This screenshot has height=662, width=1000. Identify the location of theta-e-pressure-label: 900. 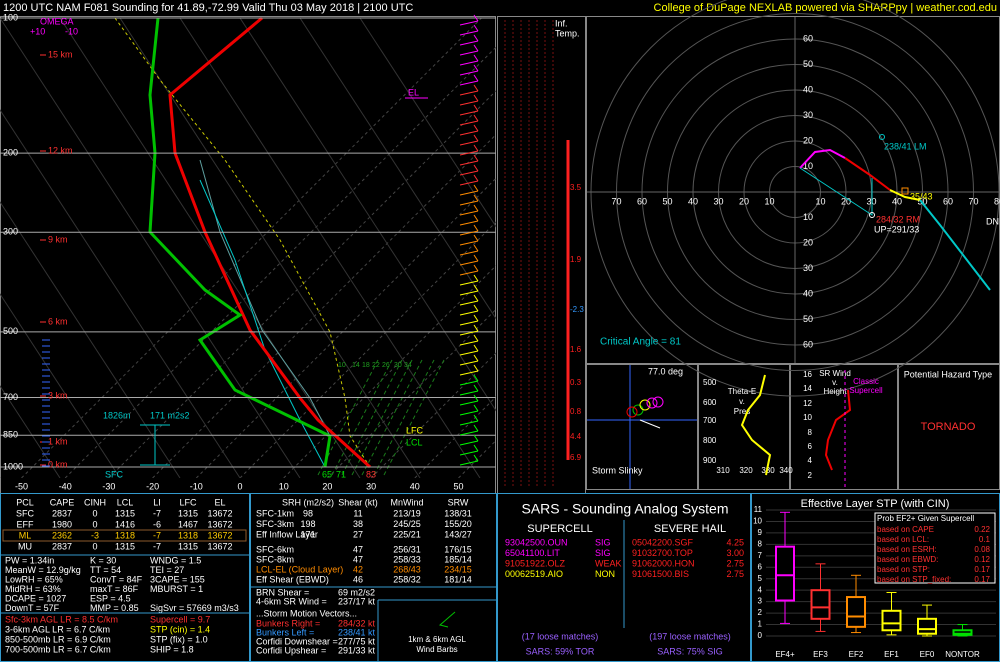
(710, 460).